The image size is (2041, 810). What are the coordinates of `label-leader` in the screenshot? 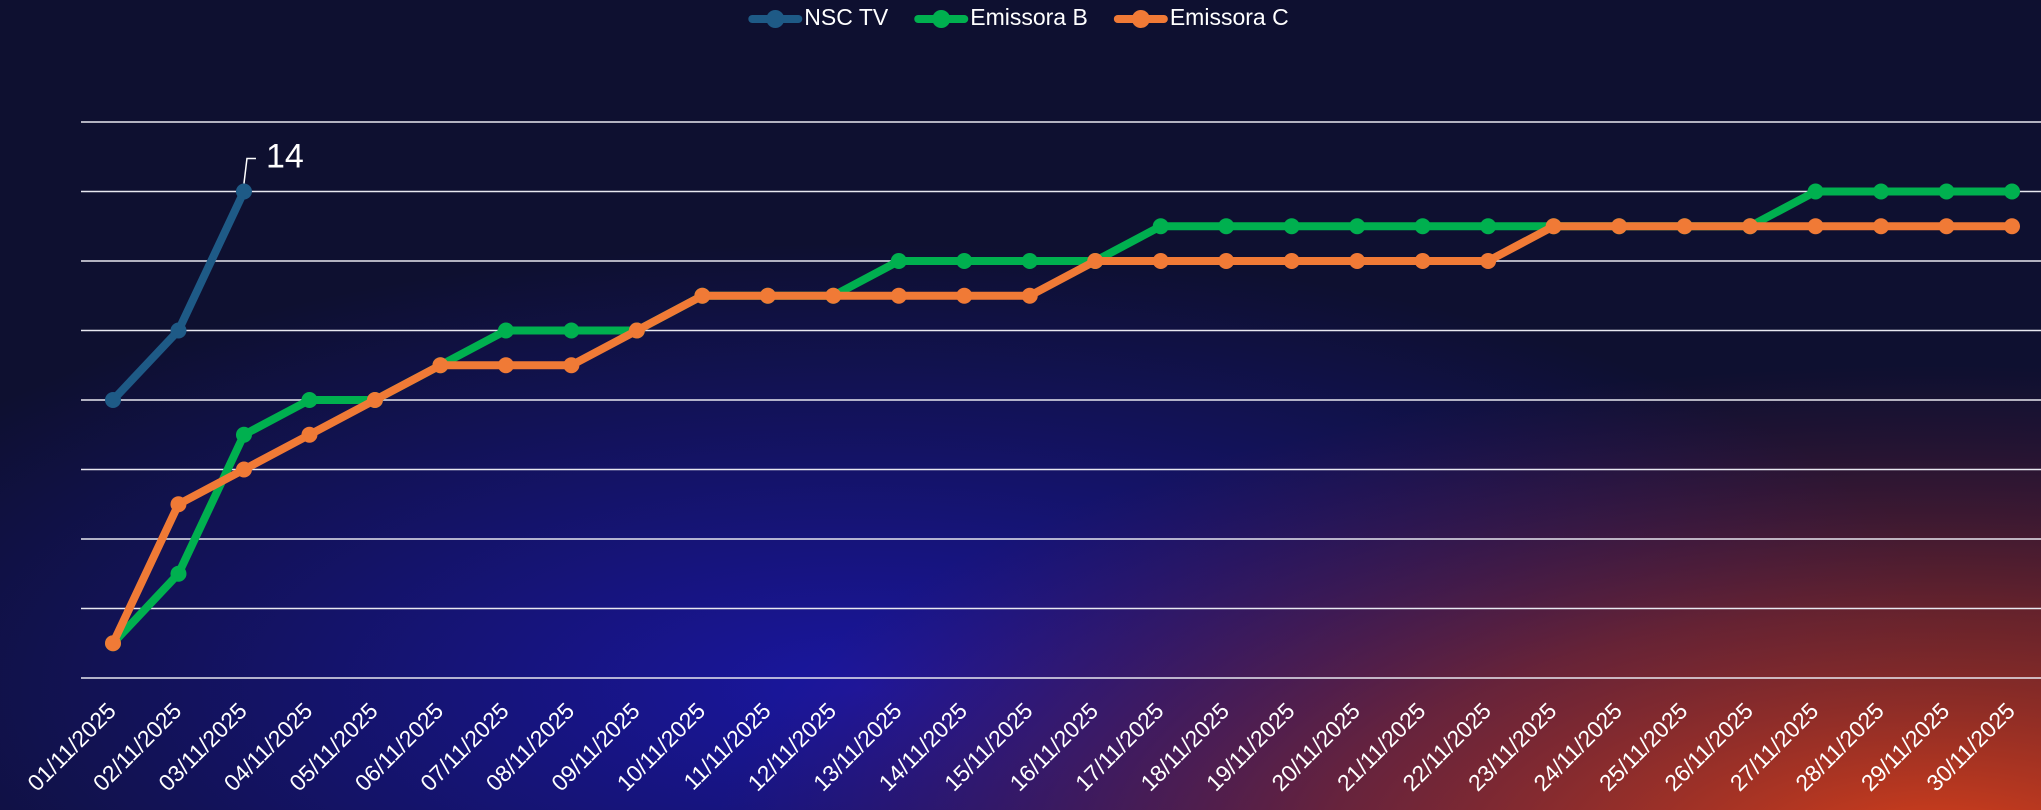 It's located at (249, 170).